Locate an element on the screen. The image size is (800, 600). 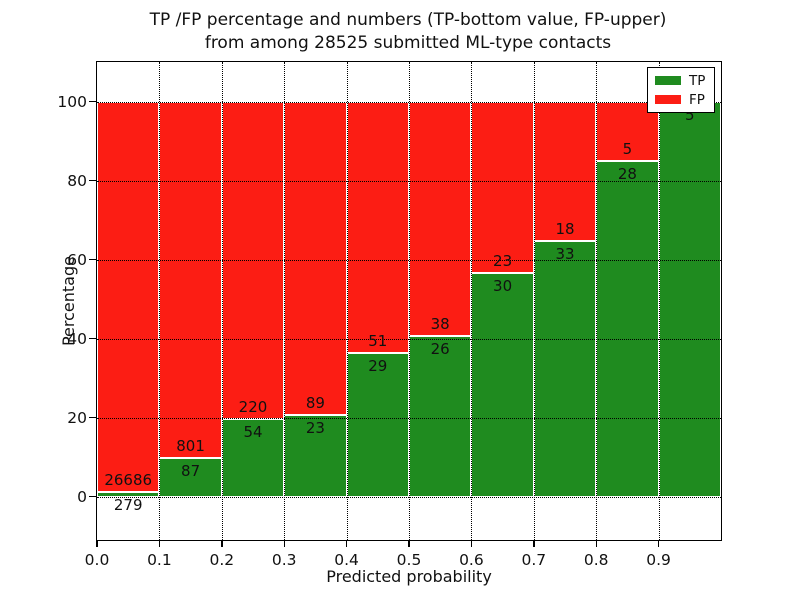
x-tick-label: 0.0 is located at coordinates (97, 560).